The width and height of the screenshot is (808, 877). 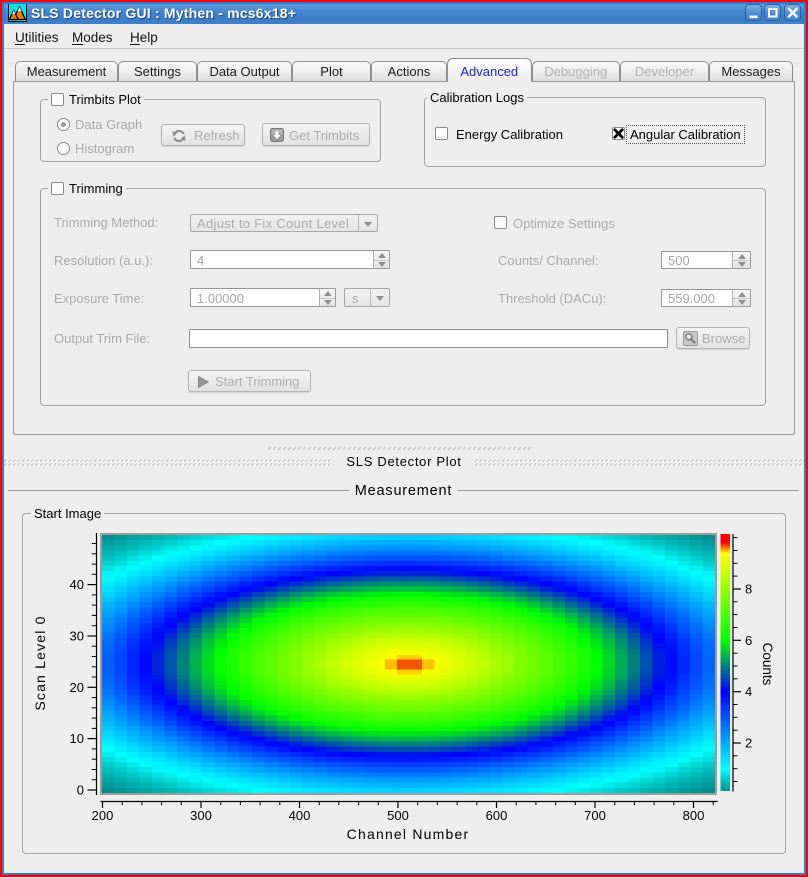 What do you see at coordinates (694, 815) in the screenshot?
I see `svg-text: 800` at bounding box center [694, 815].